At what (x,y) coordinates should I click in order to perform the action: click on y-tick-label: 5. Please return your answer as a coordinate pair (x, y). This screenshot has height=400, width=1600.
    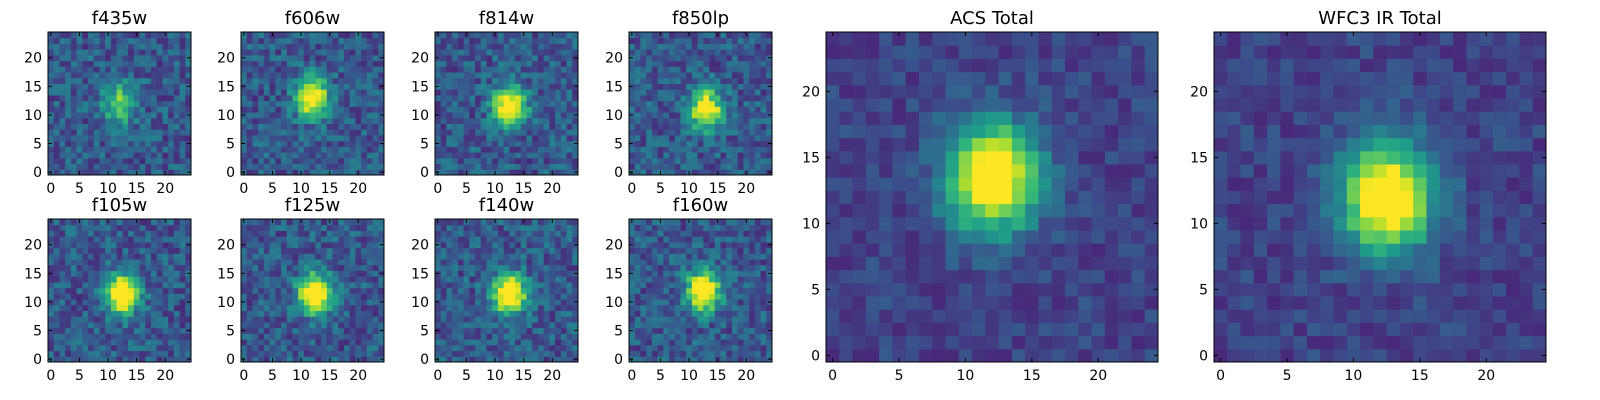
    Looking at the image, I should click on (37, 332).